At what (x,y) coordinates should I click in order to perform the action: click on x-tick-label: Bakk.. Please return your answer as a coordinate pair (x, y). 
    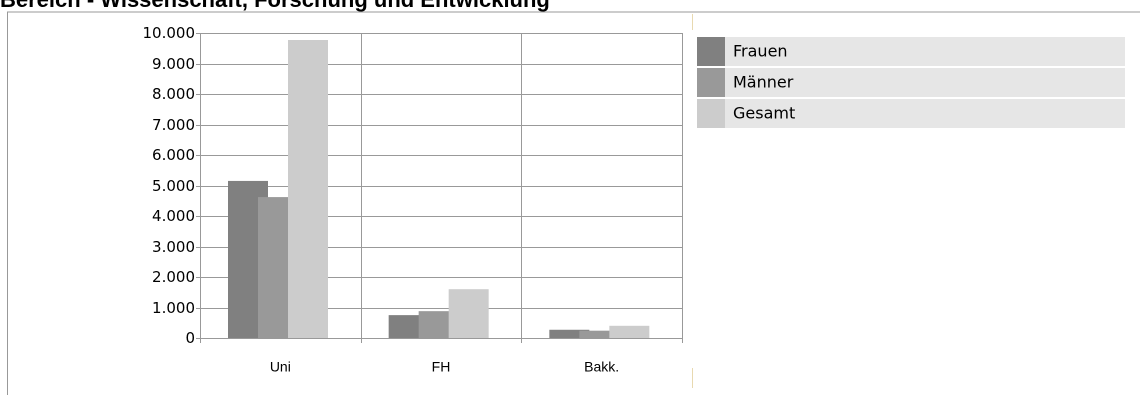
    Looking at the image, I should click on (601, 367).